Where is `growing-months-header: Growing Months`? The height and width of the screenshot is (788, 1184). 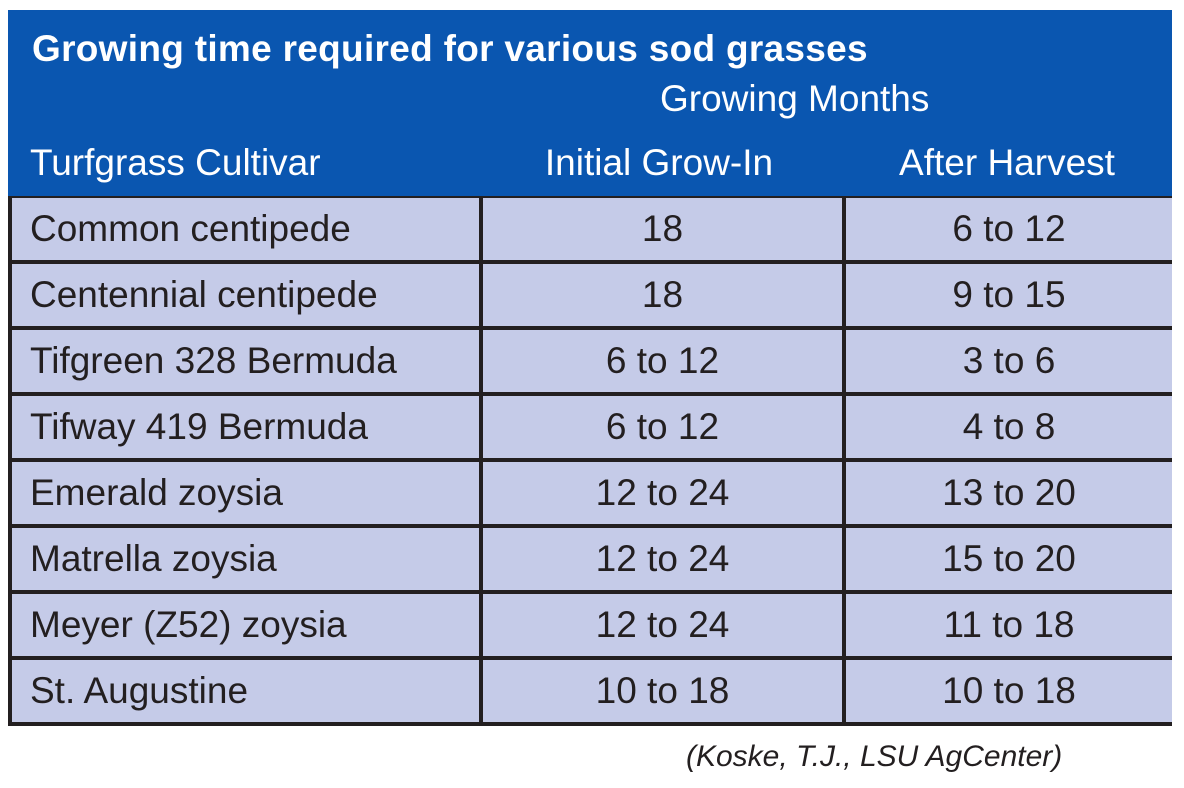 growing-months-header: Growing Months is located at coordinates (795, 98).